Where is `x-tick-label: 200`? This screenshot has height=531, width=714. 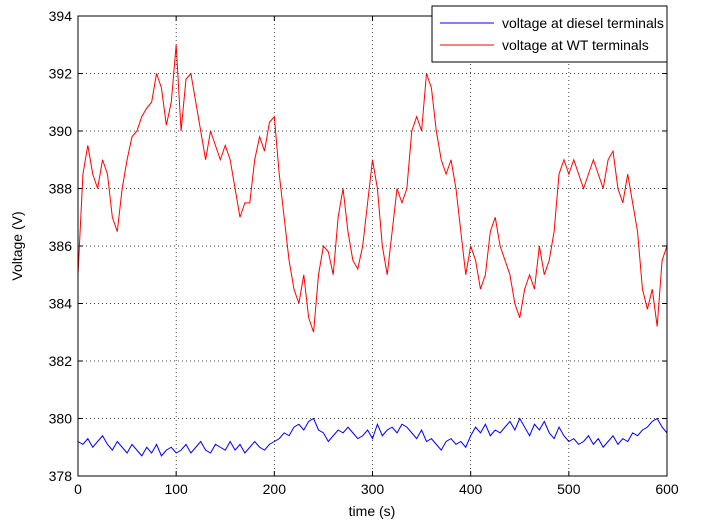 x-tick-label: 200 is located at coordinates (275, 489).